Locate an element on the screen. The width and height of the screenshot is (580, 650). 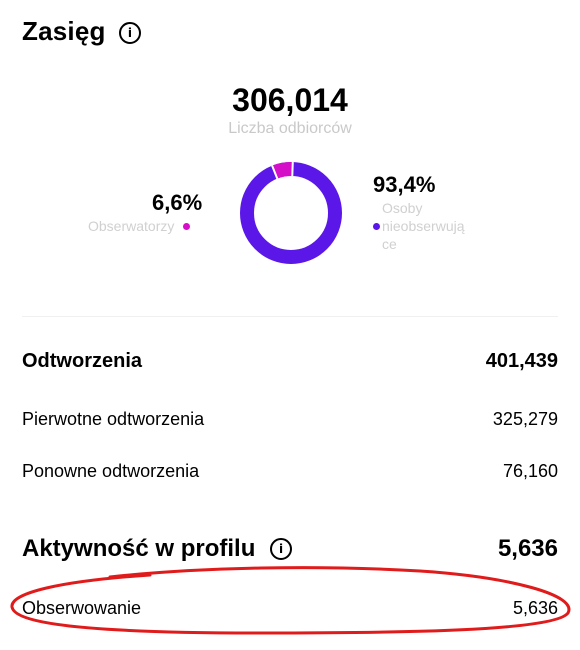
non-followers-legend: Osoby nieobserwują ce is located at coordinates (419, 226).